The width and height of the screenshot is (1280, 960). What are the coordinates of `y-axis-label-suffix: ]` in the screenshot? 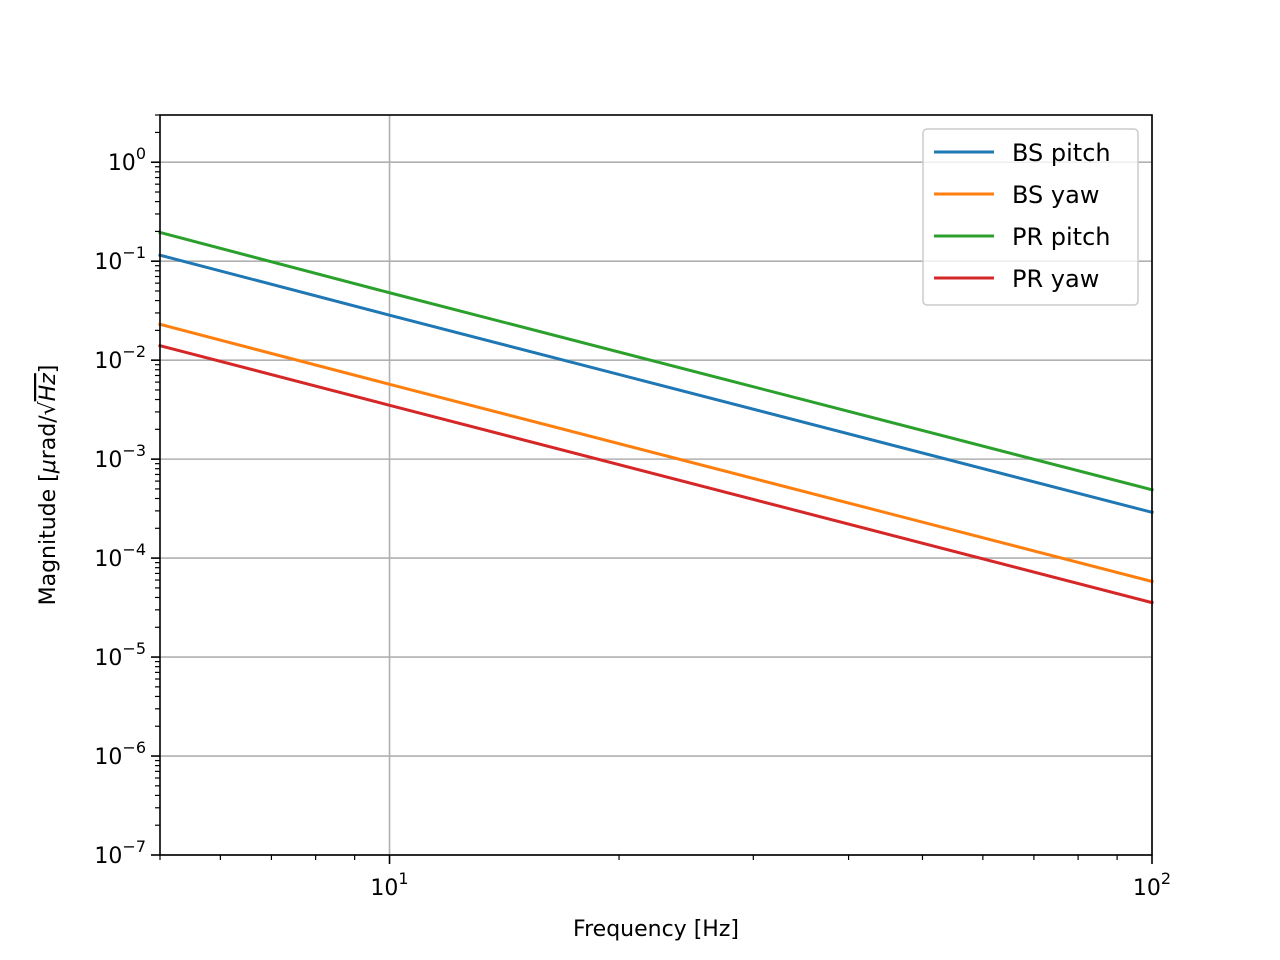 It's located at (48, 369).